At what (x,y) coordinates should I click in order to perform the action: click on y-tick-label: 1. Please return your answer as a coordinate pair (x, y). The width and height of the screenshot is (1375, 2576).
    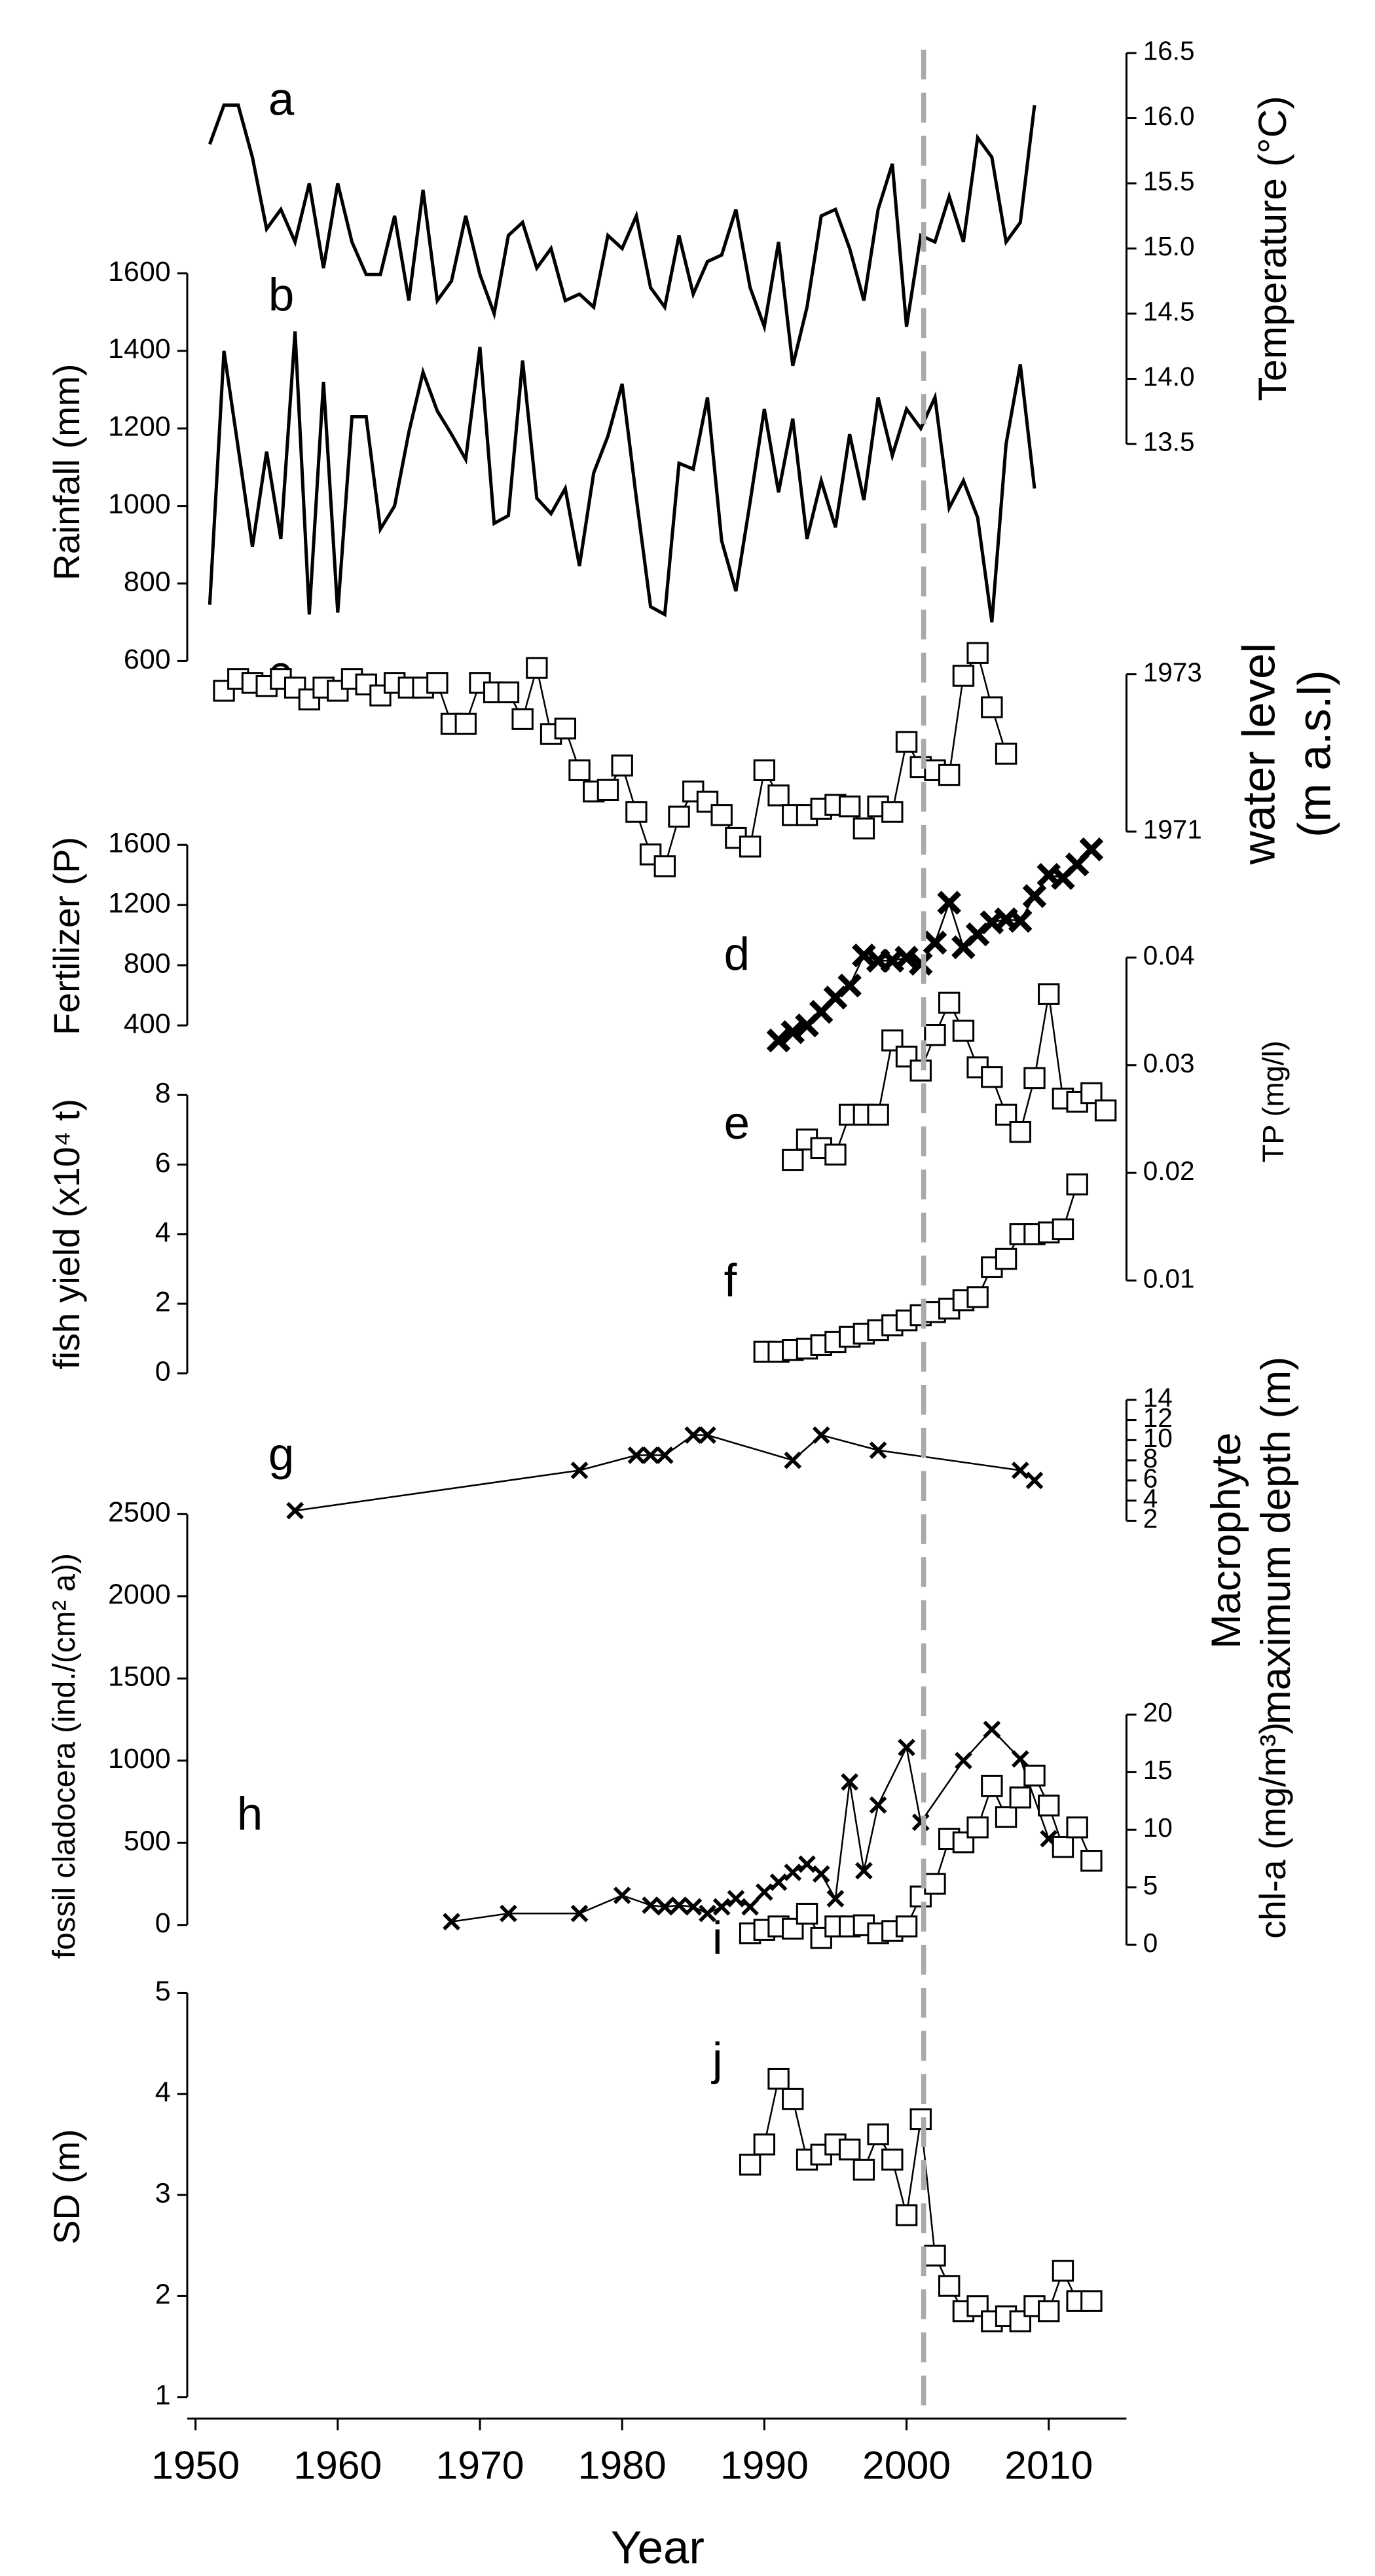
    Looking at the image, I should click on (163, 2395).